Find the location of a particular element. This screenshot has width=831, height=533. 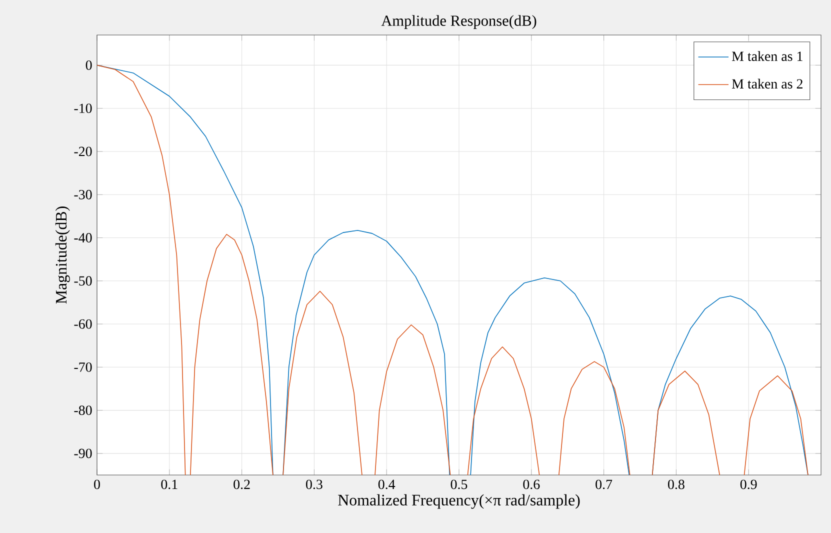

y-tick-label: -70 is located at coordinates (83, 367).